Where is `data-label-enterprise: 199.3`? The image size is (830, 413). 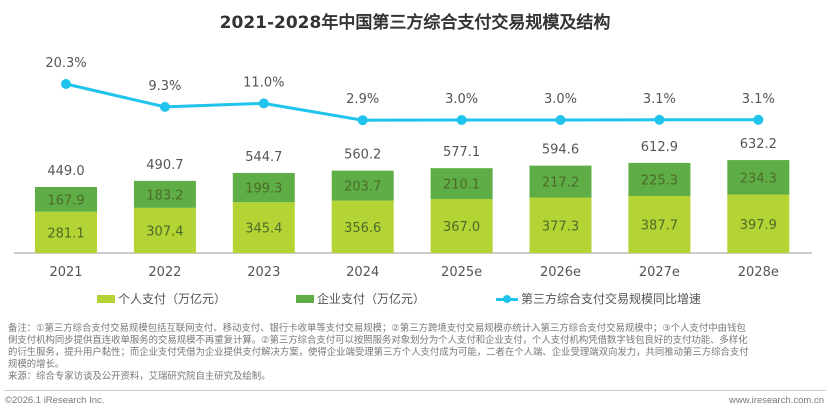
data-label-enterprise: 199.3 is located at coordinates (263, 189).